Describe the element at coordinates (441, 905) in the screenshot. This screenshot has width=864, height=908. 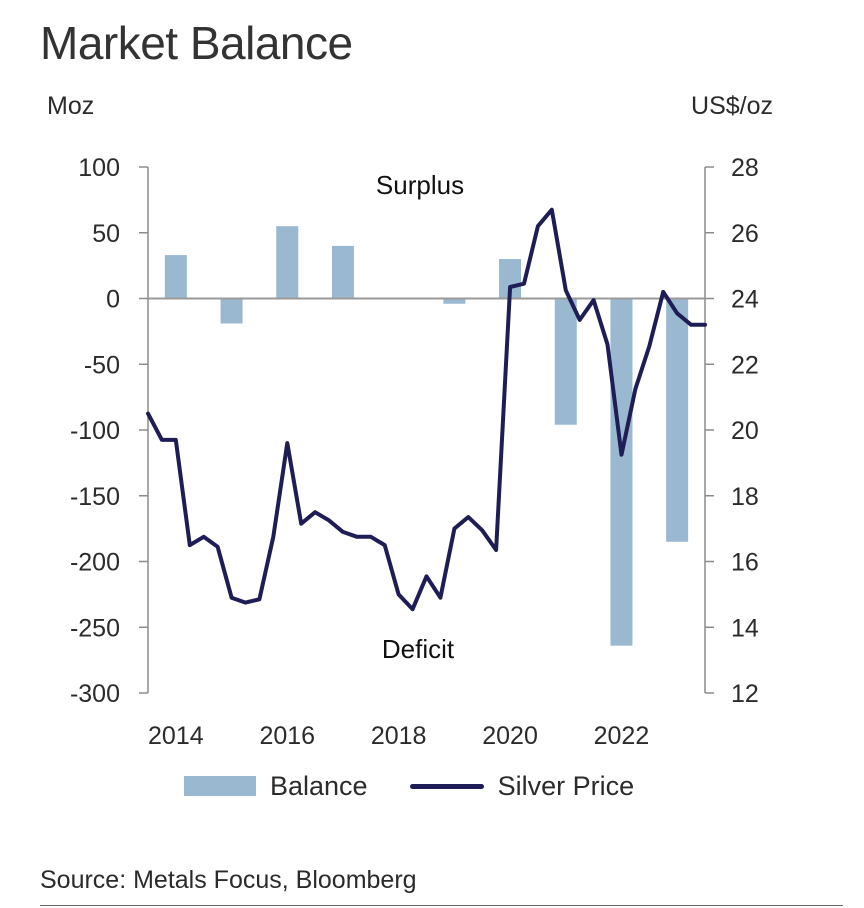
I see `footer-divider` at that location.